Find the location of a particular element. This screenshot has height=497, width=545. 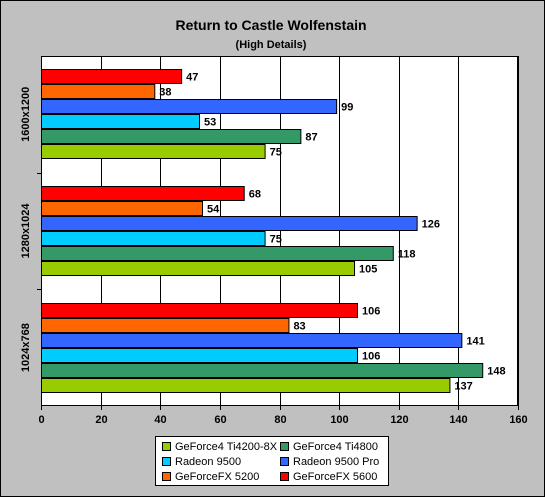

data-label: 47 is located at coordinates (192, 78).